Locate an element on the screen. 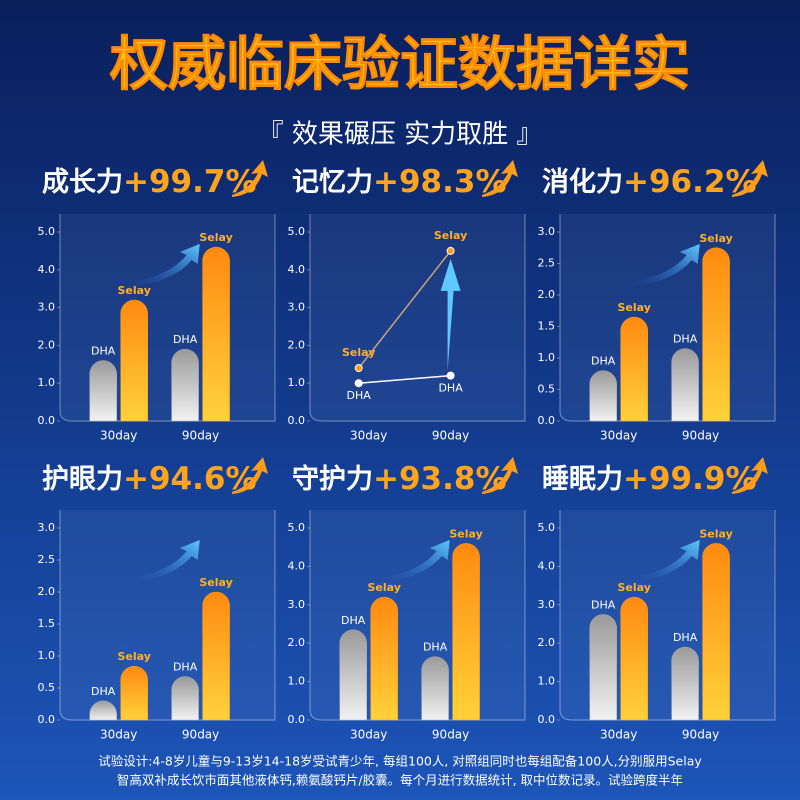  panel-headline: 守护力+93.8% is located at coordinates (399, 479).